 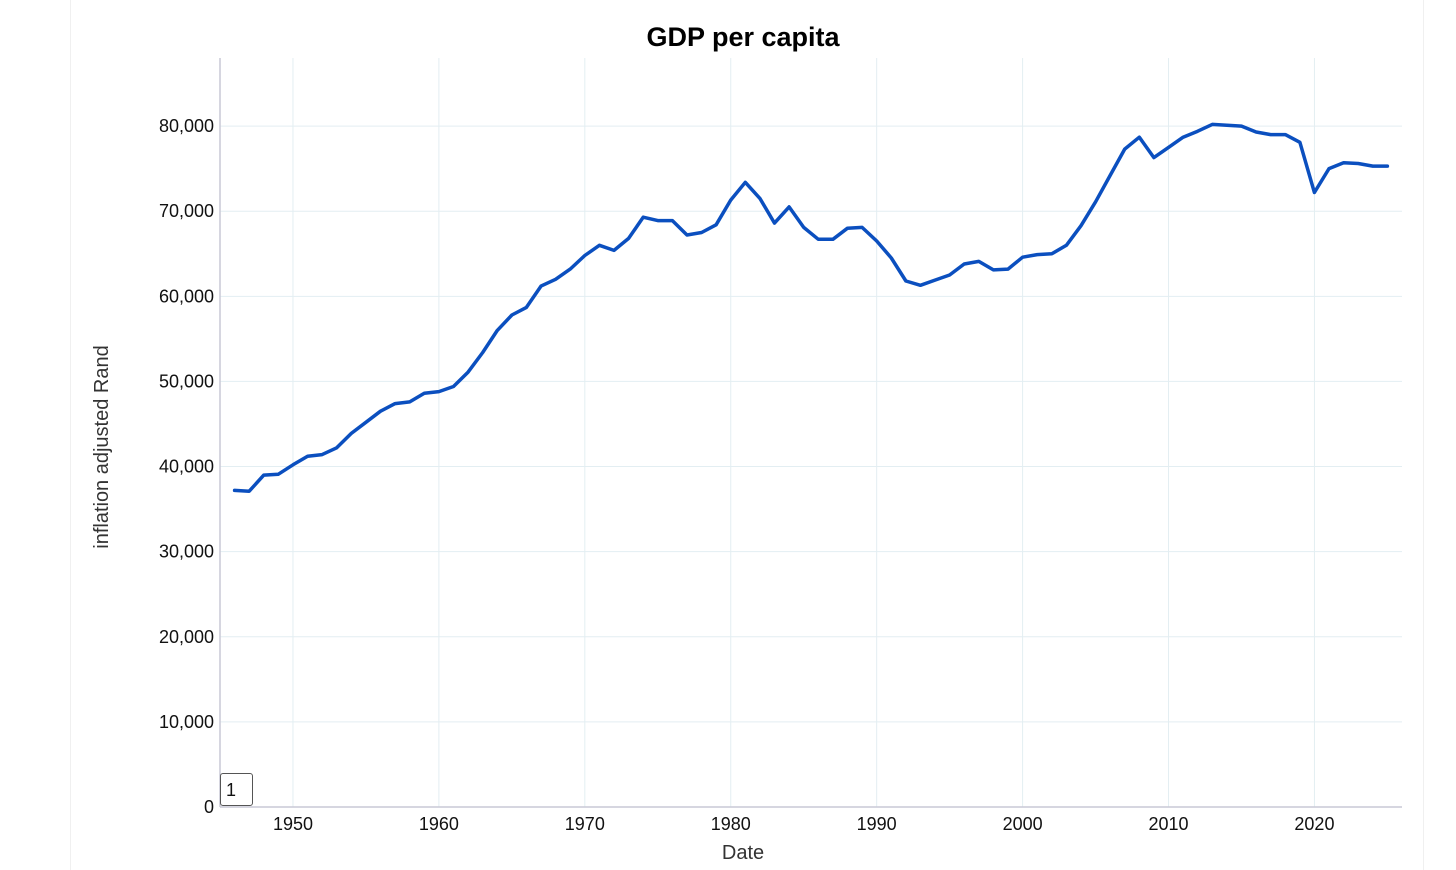 I want to click on x-tick-label: 1960, so click(x=439, y=824).